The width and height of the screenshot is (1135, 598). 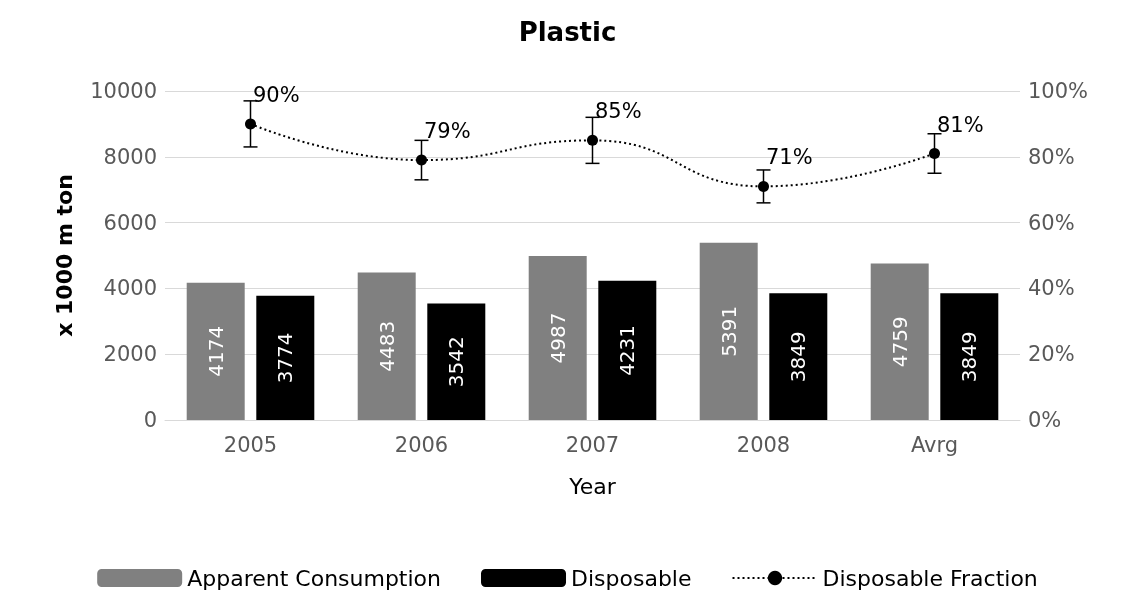 What do you see at coordinates (250, 444) in the screenshot?
I see `x-tick-label: 2005` at bounding box center [250, 444].